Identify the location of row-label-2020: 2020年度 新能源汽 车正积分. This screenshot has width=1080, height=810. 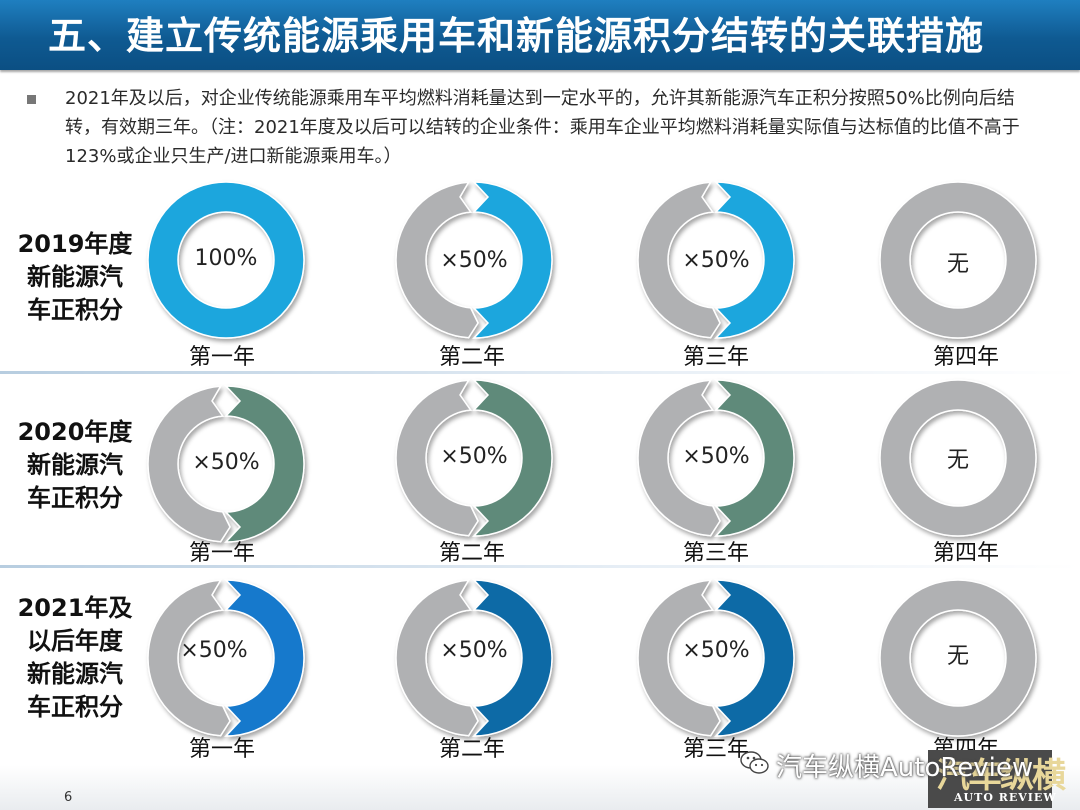
(75, 465).